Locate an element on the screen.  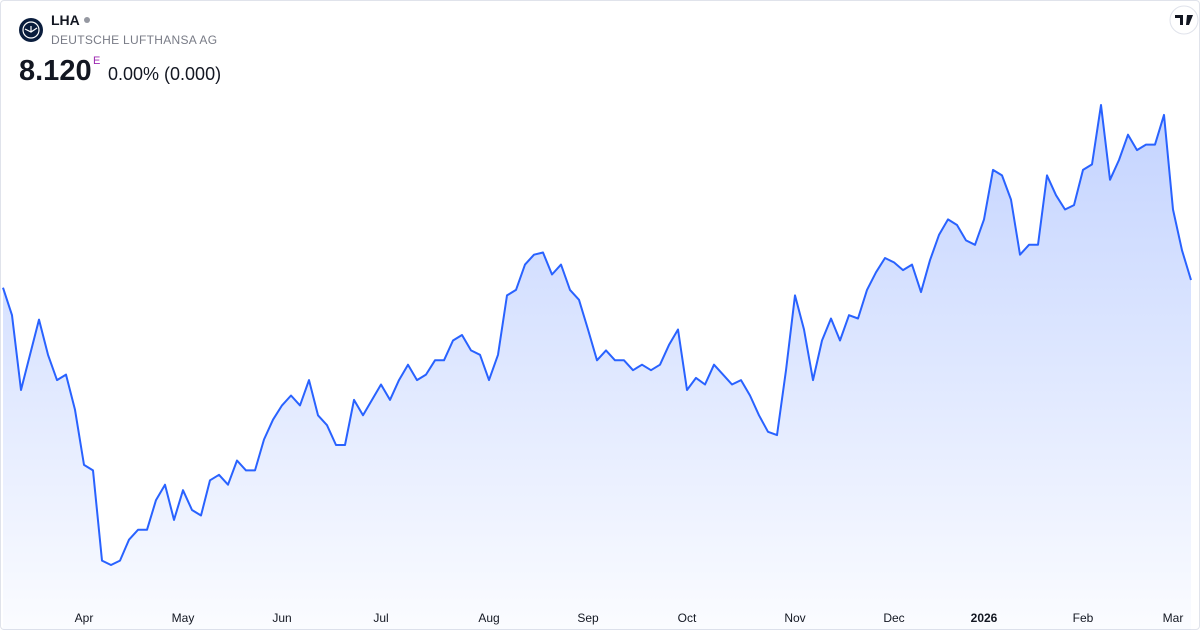
x-tick-label: 2026 is located at coordinates (984, 618).